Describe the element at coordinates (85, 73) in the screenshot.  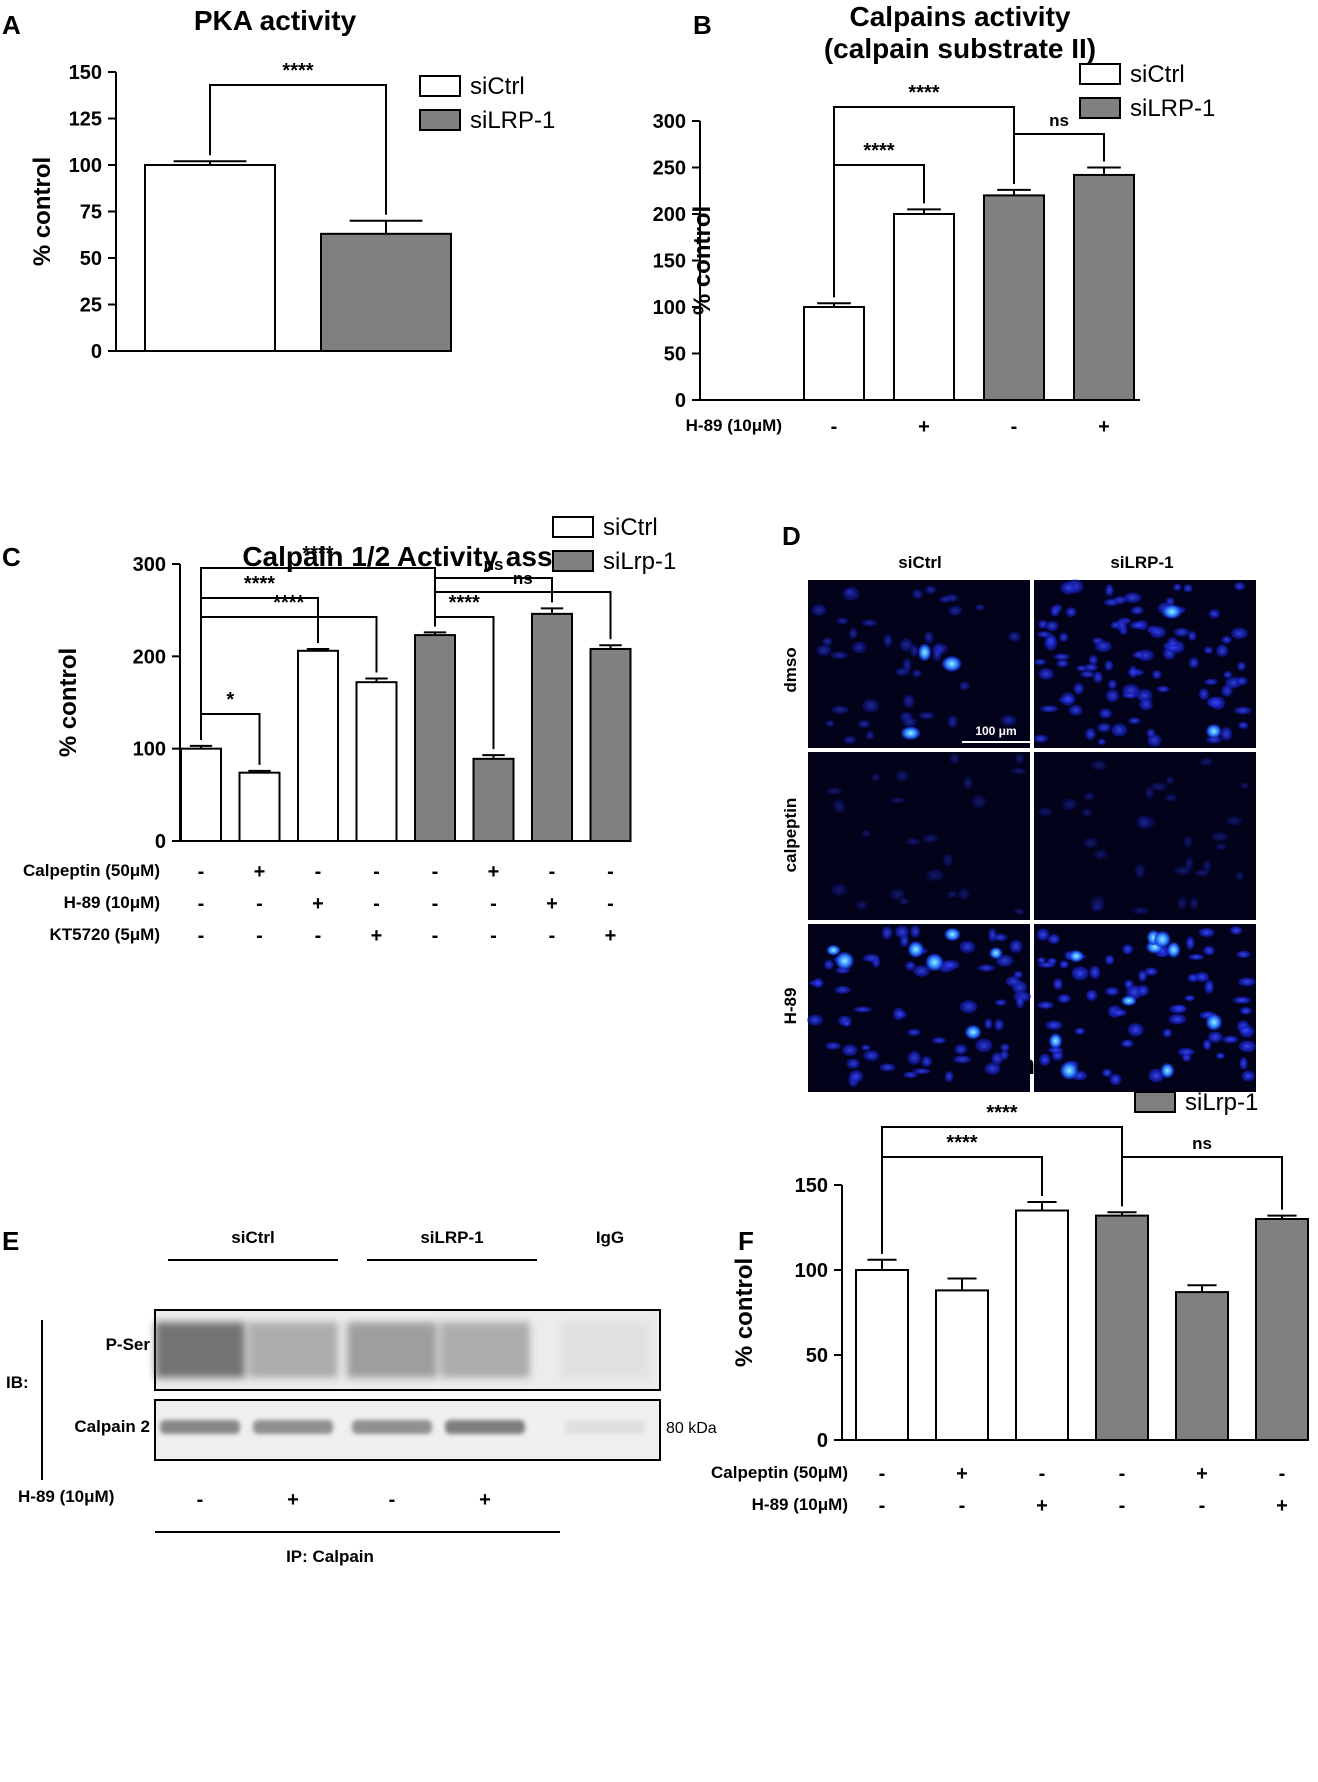
I see `y-tick-label: 150` at that location.